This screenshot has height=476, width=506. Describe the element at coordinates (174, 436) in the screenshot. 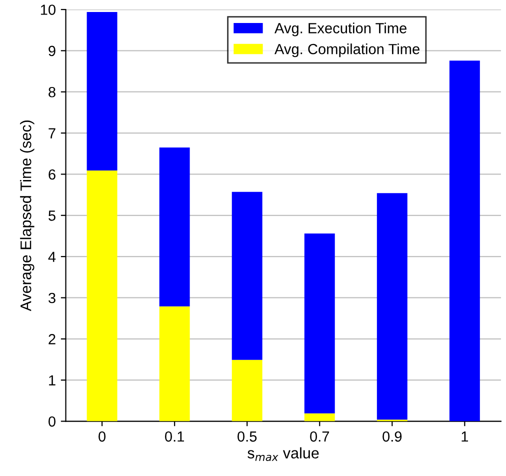

I see `x-tick-label: 0.1` at that location.